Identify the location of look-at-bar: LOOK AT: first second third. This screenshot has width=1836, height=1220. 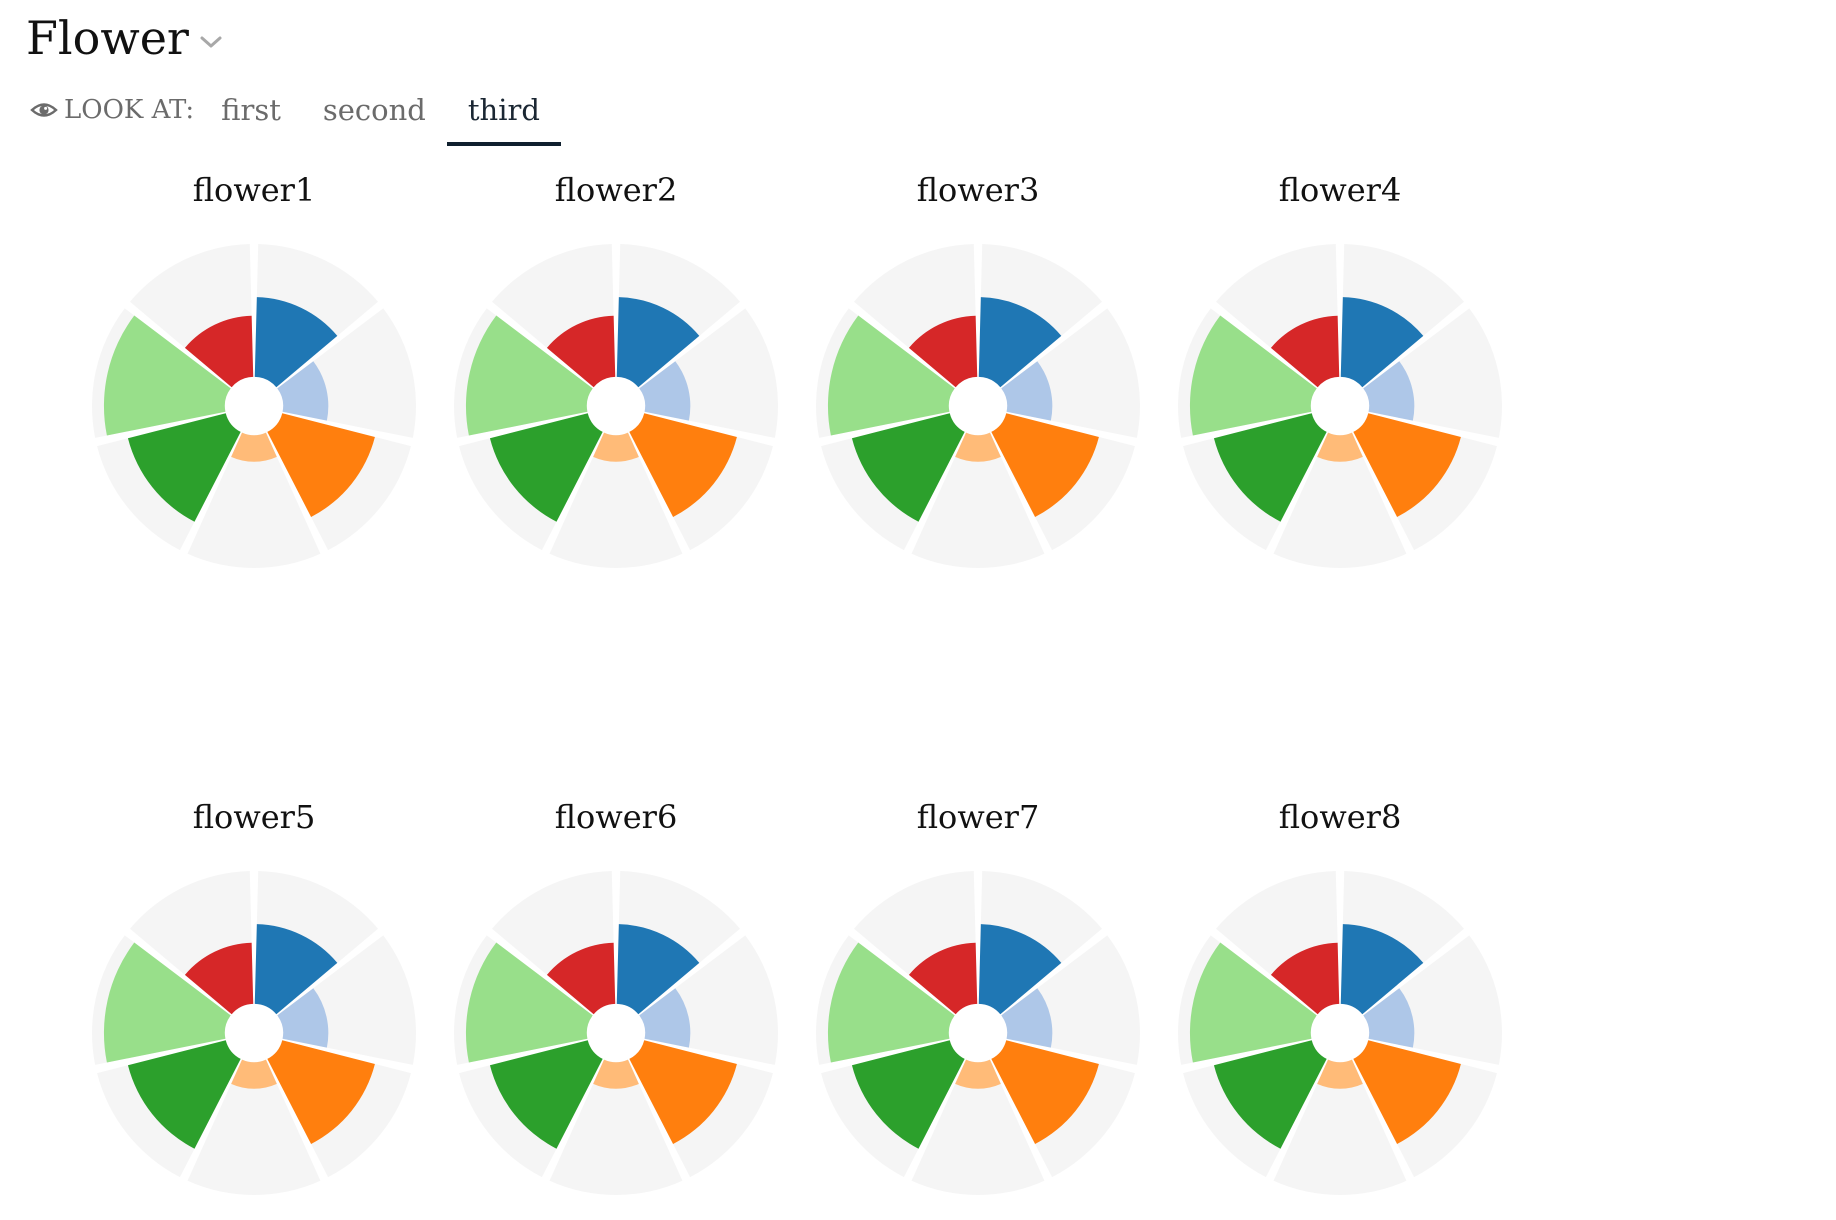
(295, 118).